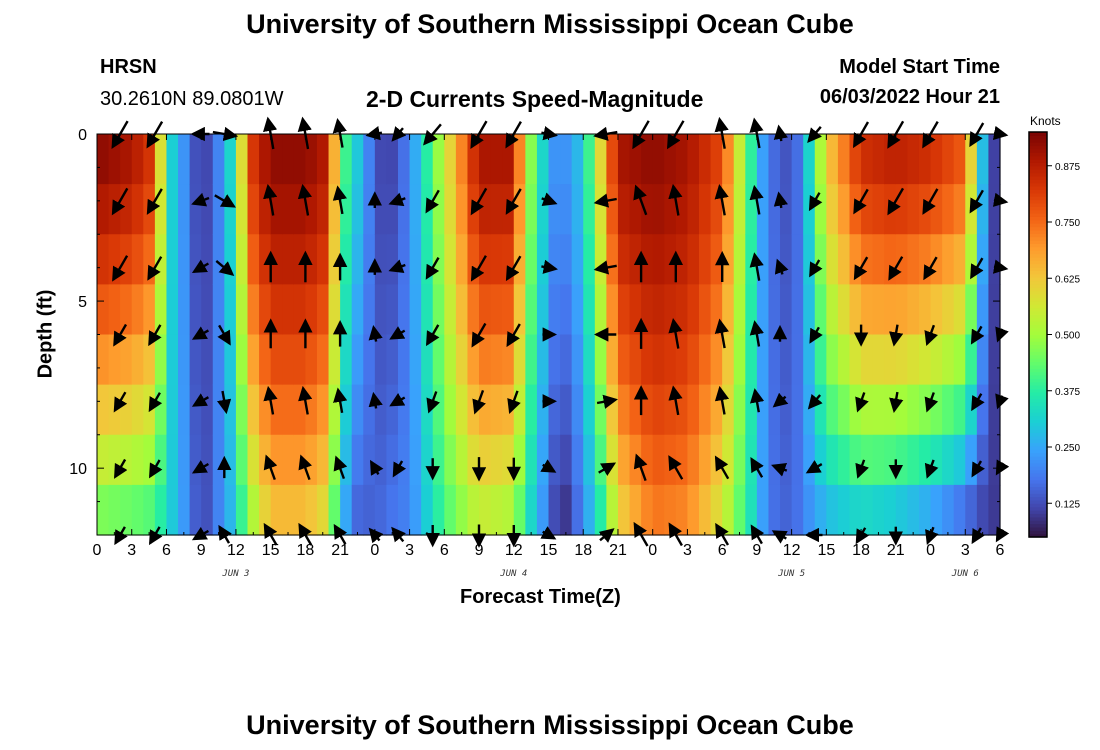 The image size is (1100, 750). What do you see at coordinates (1045, 121) in the screenshot?
I see `colorbar-unit: Knots` at bounding box center [1045, 121].